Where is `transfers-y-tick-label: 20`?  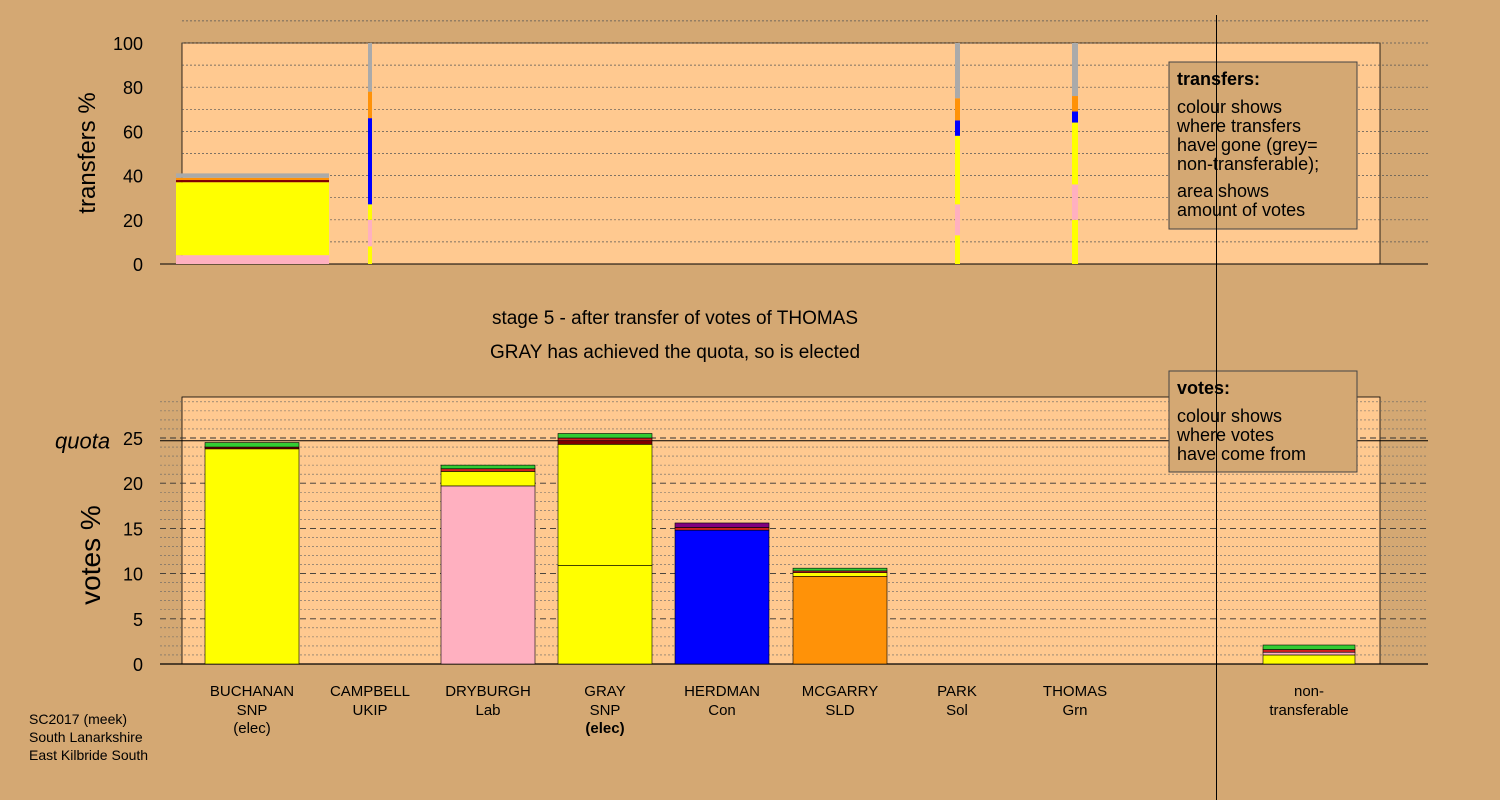
transfers-y-tick-label: 20 is located at coordinates (133, 221).